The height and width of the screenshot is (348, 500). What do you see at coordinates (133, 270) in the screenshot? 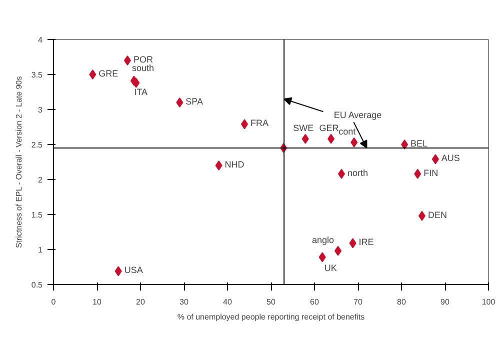
I see `annotation: USA` at bounding box center [133, 270].